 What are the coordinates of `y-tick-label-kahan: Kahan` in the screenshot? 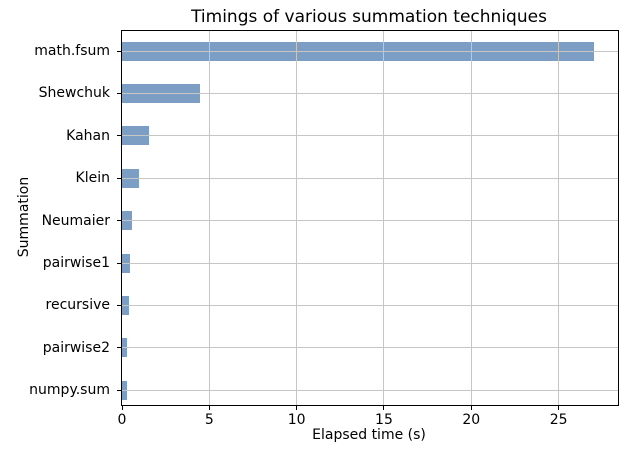 It's located at (88, 135).